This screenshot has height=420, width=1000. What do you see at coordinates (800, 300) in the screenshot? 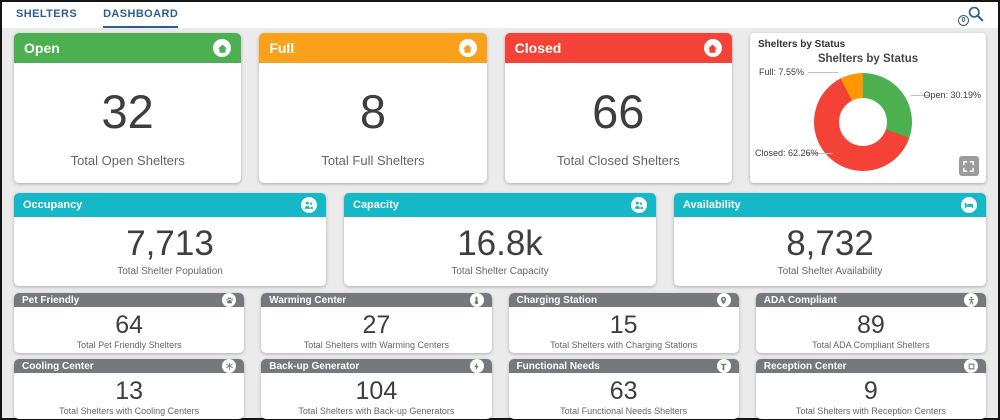
I see `card-ada-compliant-title: ADA Compliant` at bounding box center [800, 300].